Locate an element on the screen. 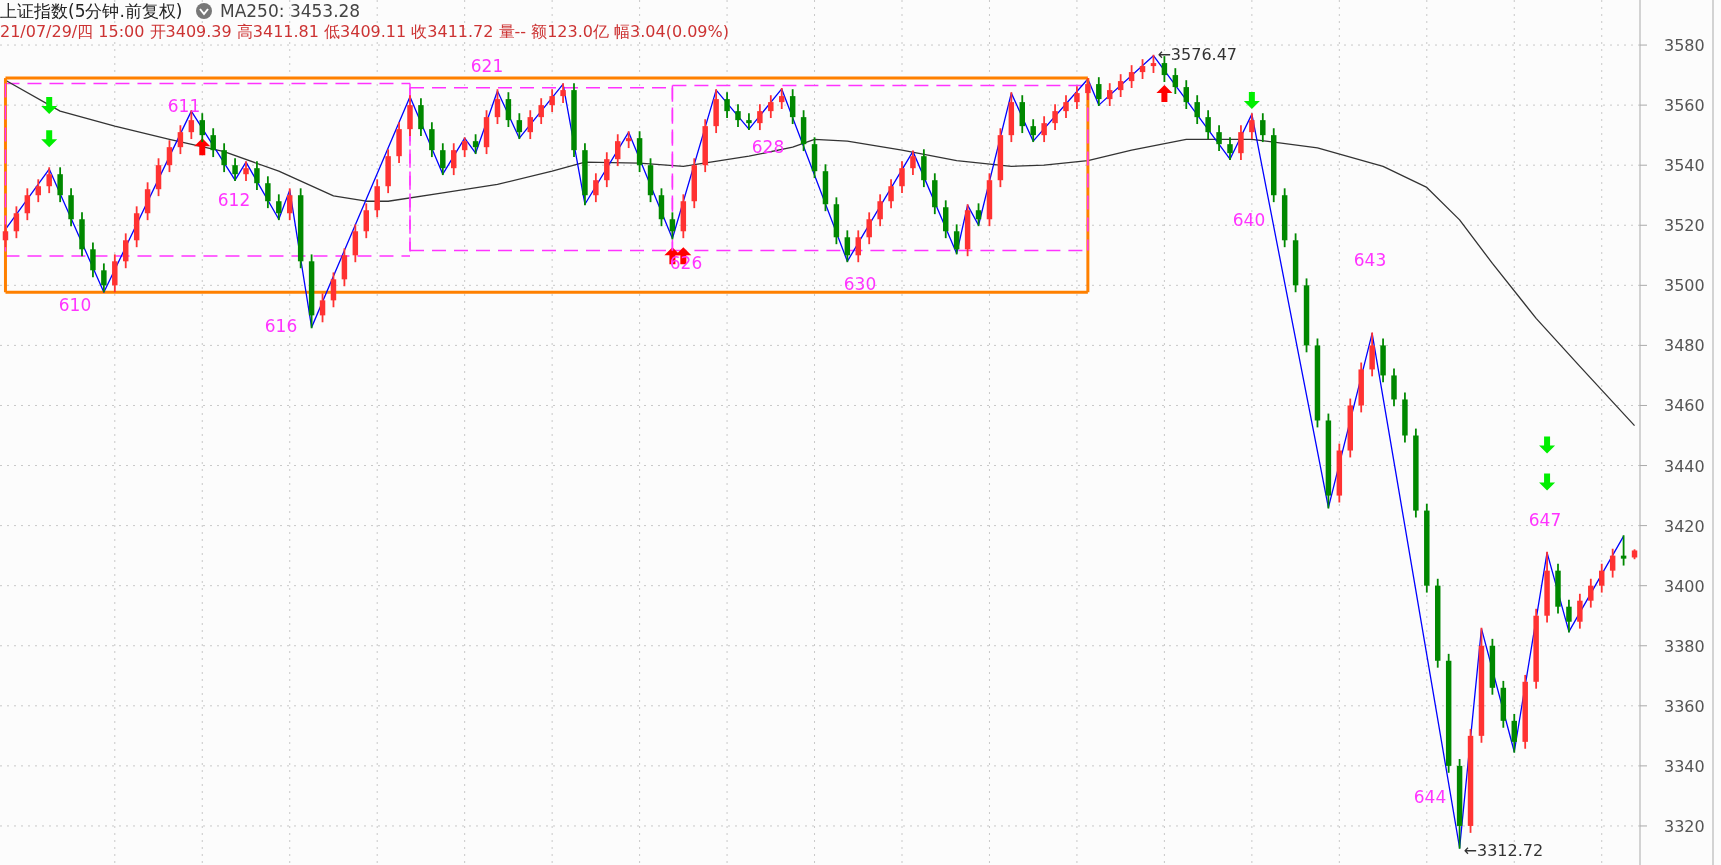 This screenshot has height=865, width=1721. annotation: 643 is located at coordinates (1370, 260).